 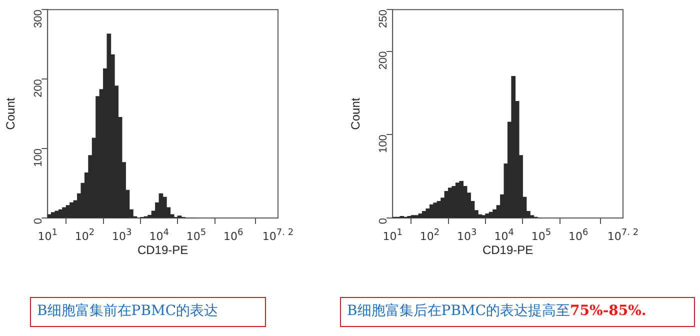 What do you see at coordinates (608, 311) in the screenshot?
I see `text: 75%-85%.` at bounding box center [608, 311].